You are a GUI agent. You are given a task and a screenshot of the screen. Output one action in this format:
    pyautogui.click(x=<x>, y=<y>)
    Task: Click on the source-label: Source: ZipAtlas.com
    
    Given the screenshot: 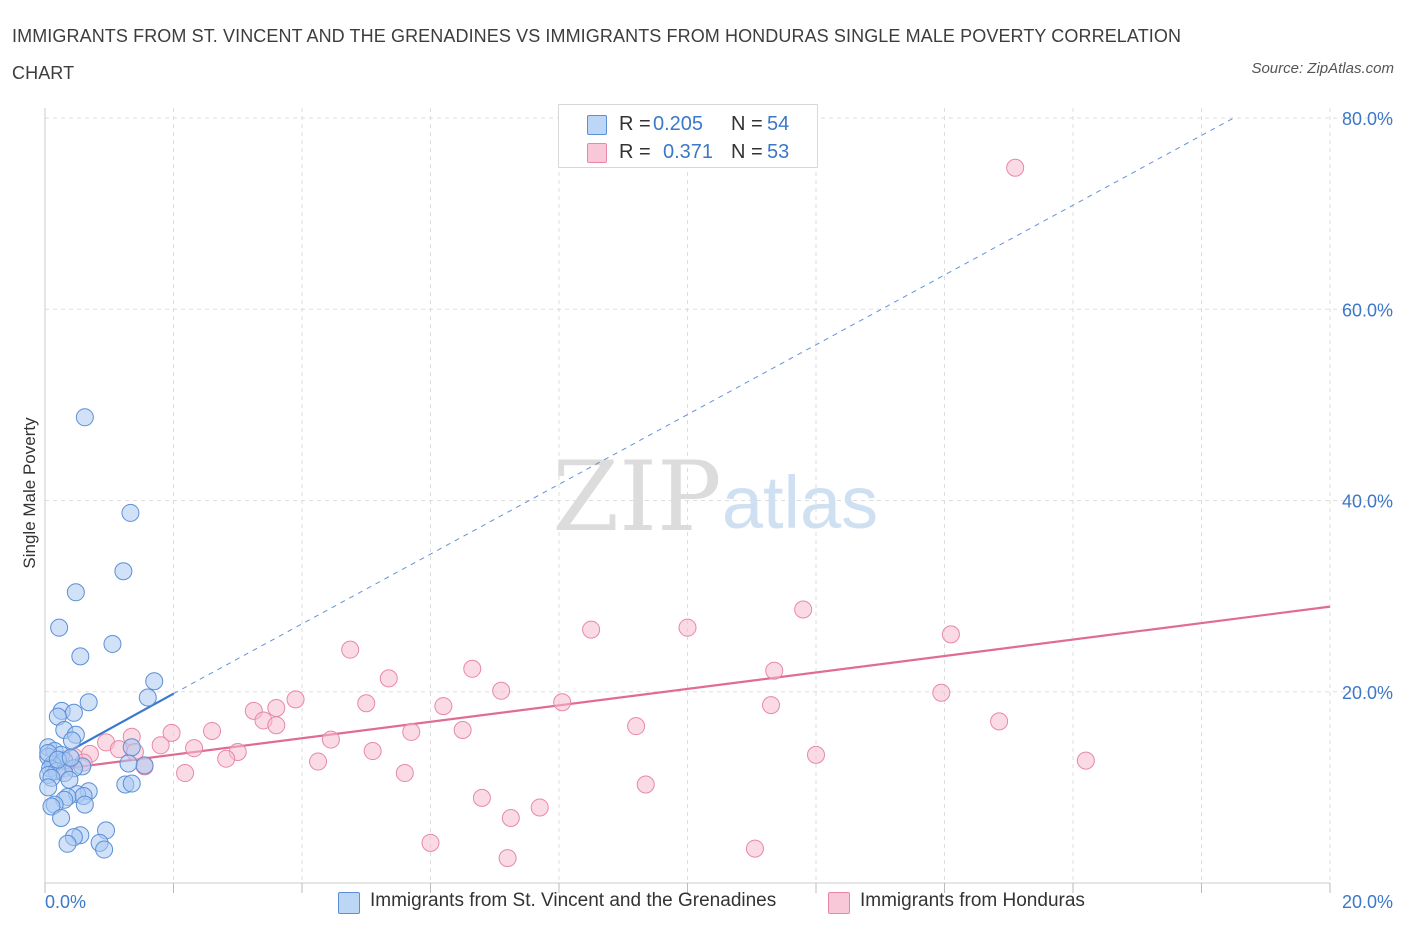 What is the action you would take?
    pyautogui.click(x=1322, y=68)
    